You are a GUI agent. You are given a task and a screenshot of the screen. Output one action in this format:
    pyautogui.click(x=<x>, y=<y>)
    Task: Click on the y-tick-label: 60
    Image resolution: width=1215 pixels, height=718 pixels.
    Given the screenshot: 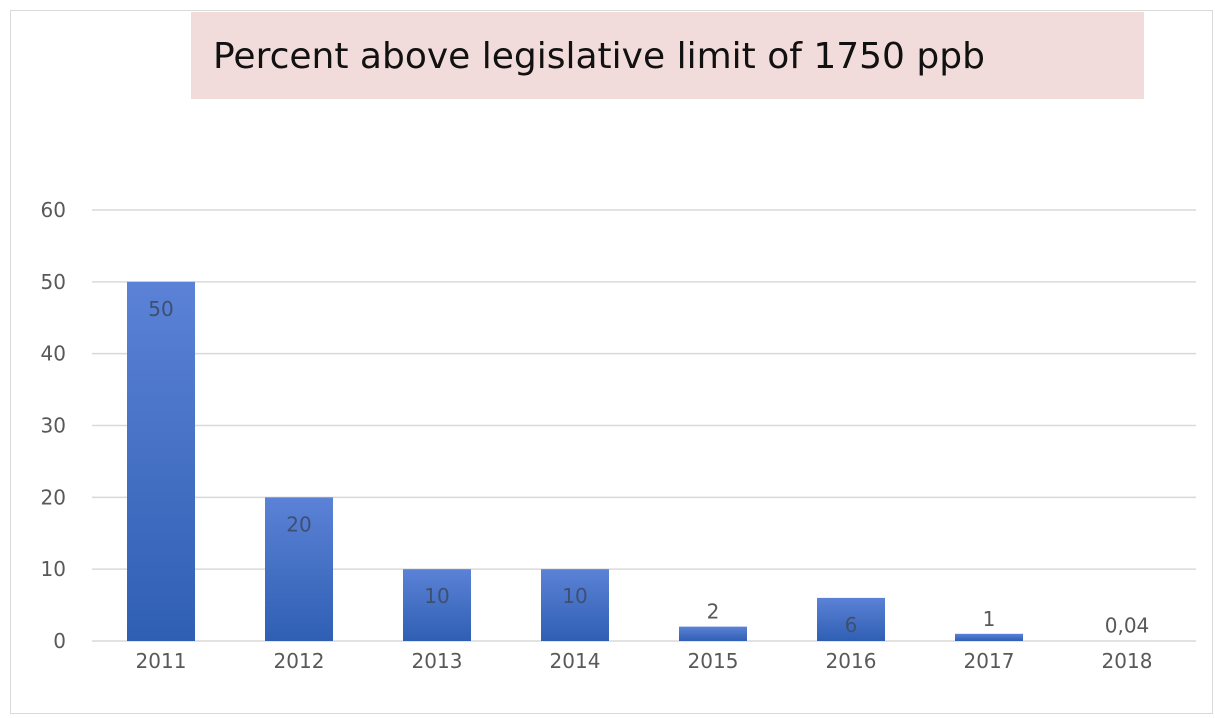 What is the action you would take?
    pyautogui.click(x=53, y=210)
    